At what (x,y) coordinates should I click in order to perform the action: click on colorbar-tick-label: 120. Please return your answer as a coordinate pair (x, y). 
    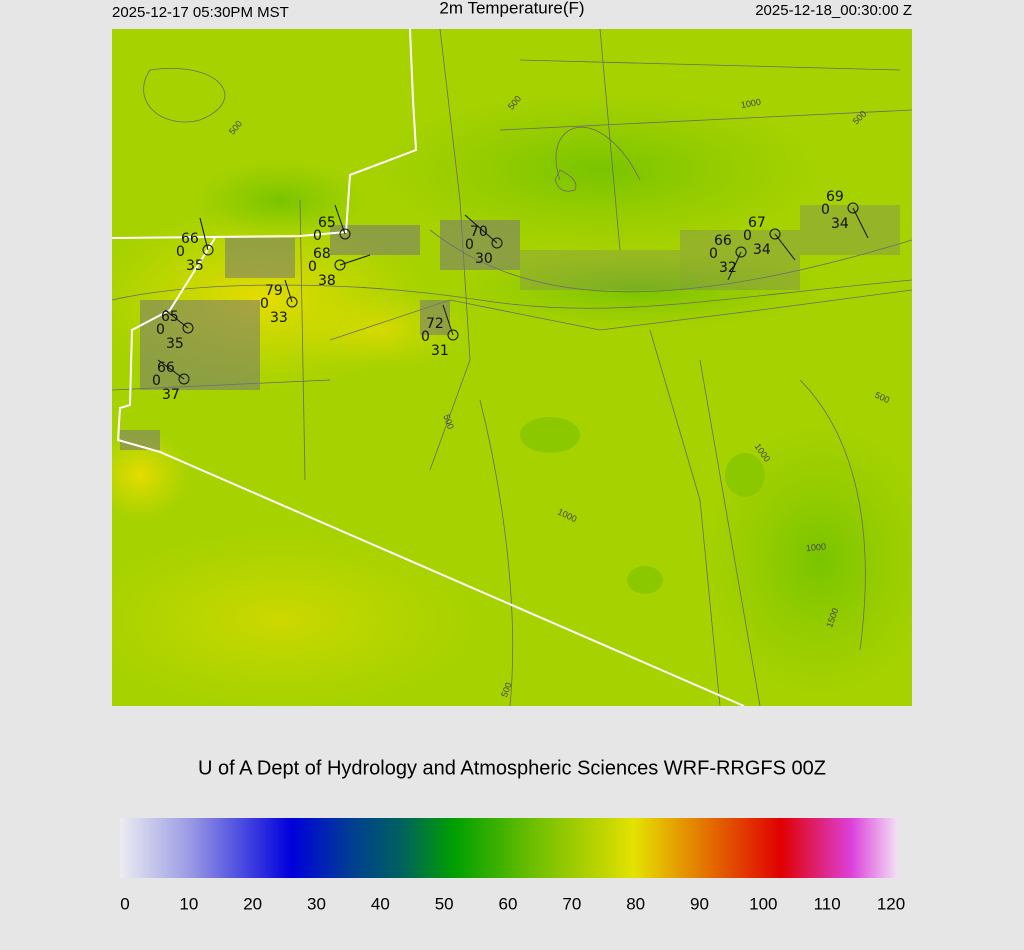
    Looking at the image, I should click on (891, 903).